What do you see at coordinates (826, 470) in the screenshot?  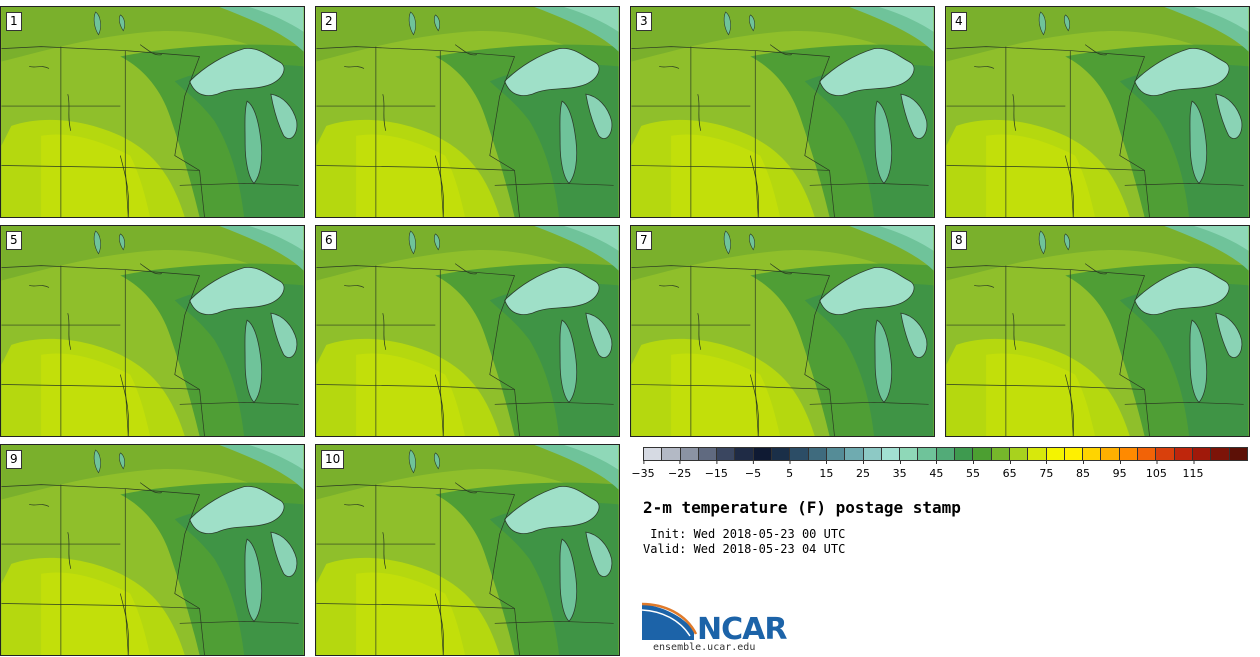 I see `colorbar-tick-label: 15` at bounding box center [826, 470].